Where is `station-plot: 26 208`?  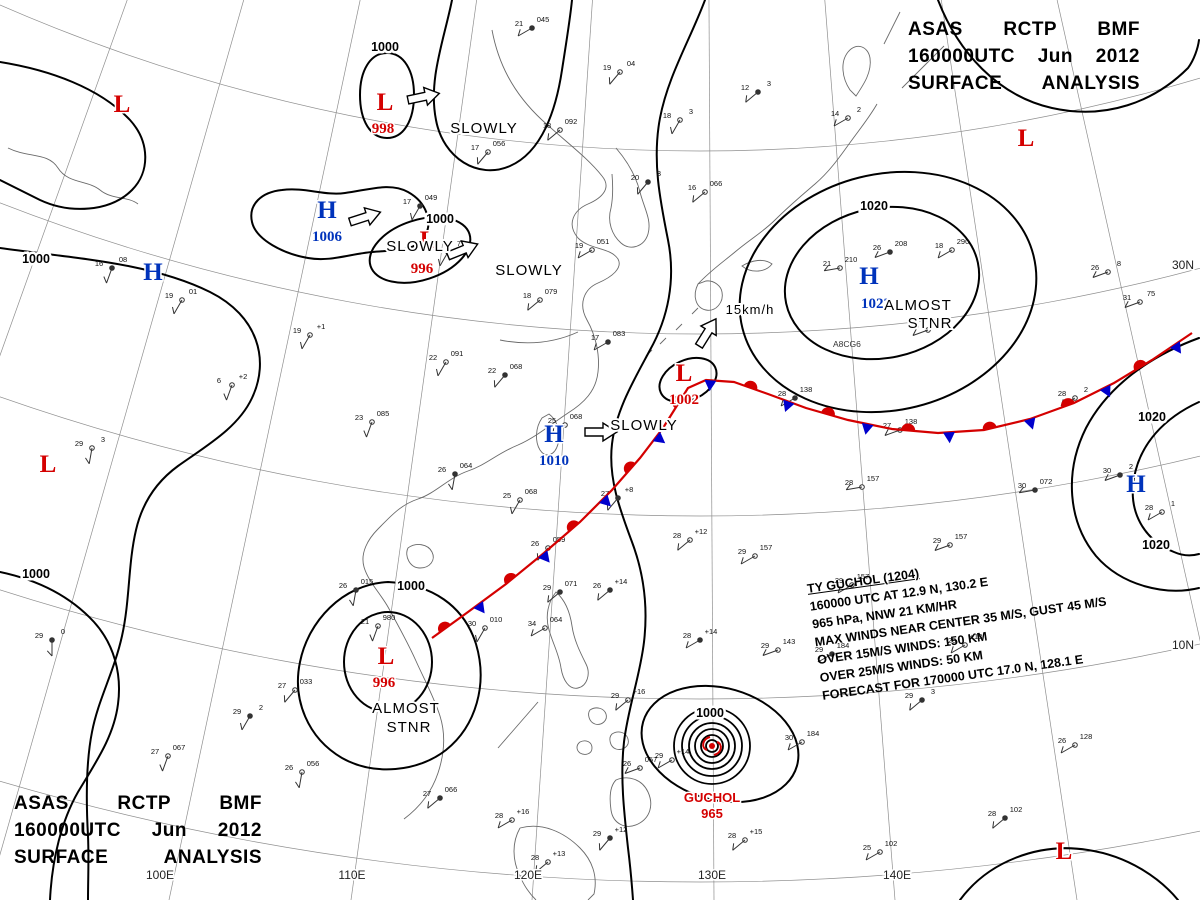
station-plot: 26 208 is located at coordinates (890, 248).